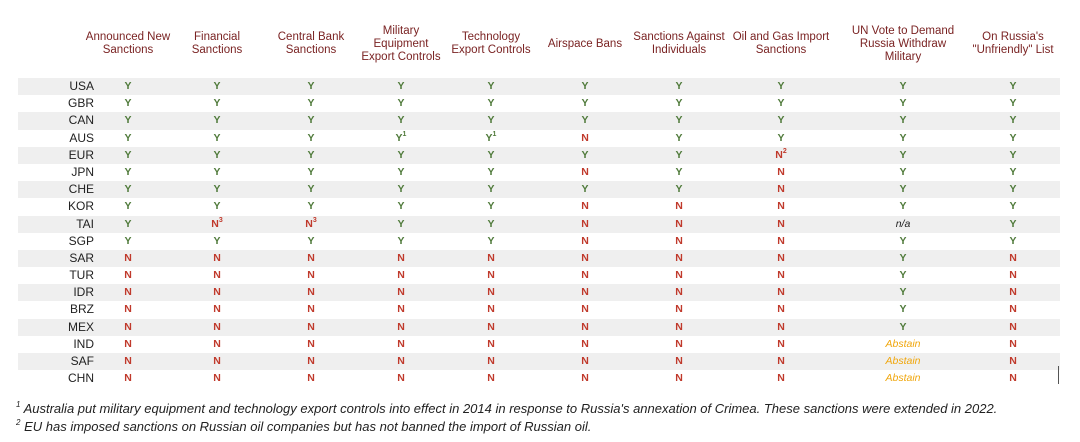 The image size is (1080, 442). I want to click on country-code: BRZ, so click(82, 309).